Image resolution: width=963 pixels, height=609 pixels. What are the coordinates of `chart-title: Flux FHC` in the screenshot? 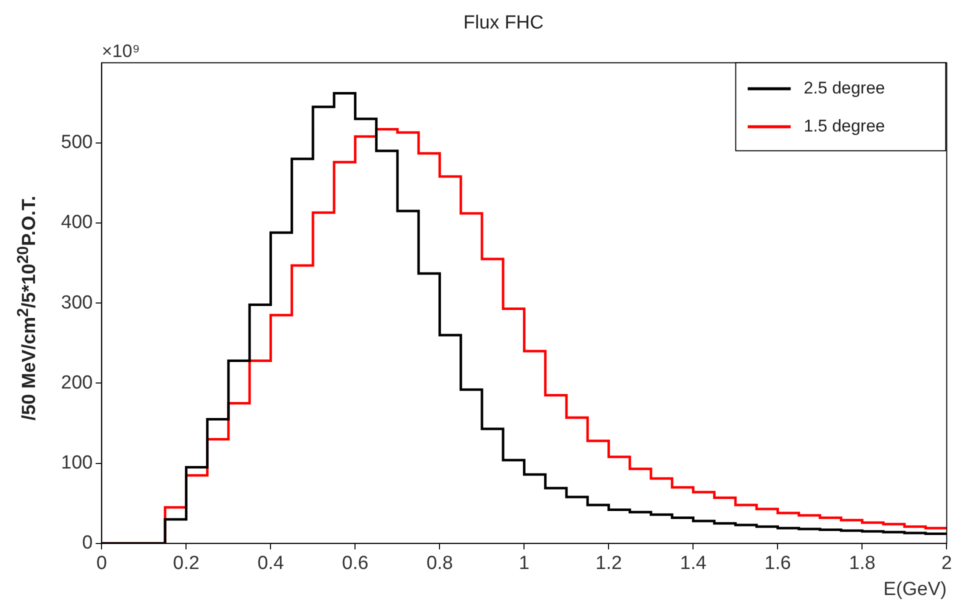 It's located at (503, 23).